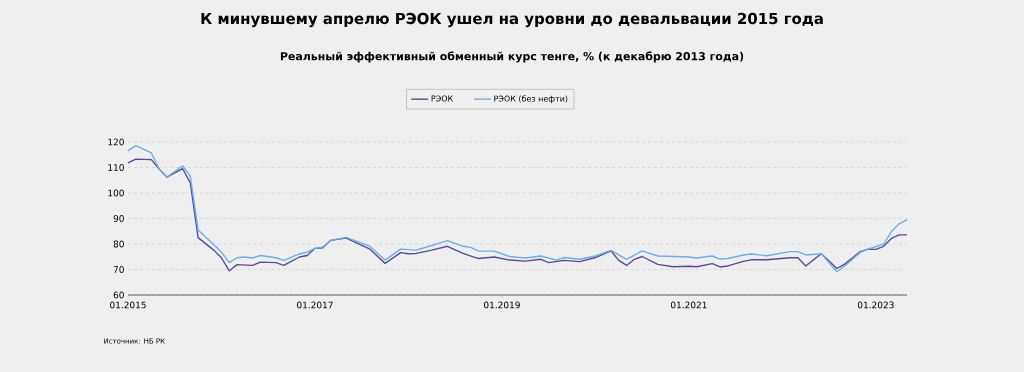  I want to click on x-tick-label: 01.2021, so click(688, 305).